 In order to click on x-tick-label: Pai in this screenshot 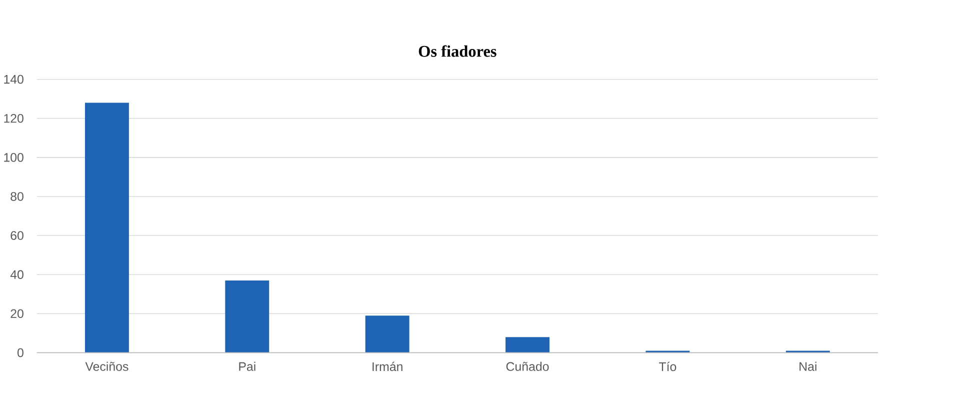, I will do `click(247, 367)`.